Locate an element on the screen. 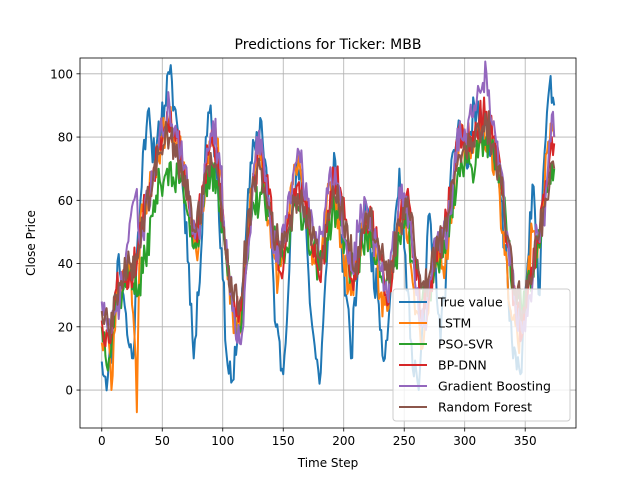  x-axis-title: Time Step is located at coordinates (328, 463).